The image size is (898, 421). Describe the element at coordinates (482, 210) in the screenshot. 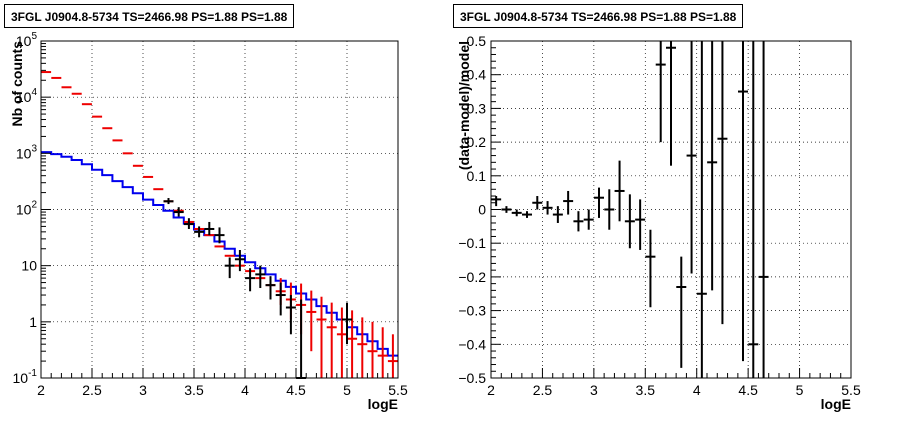

I see `y-tick-label: 0` at that location.